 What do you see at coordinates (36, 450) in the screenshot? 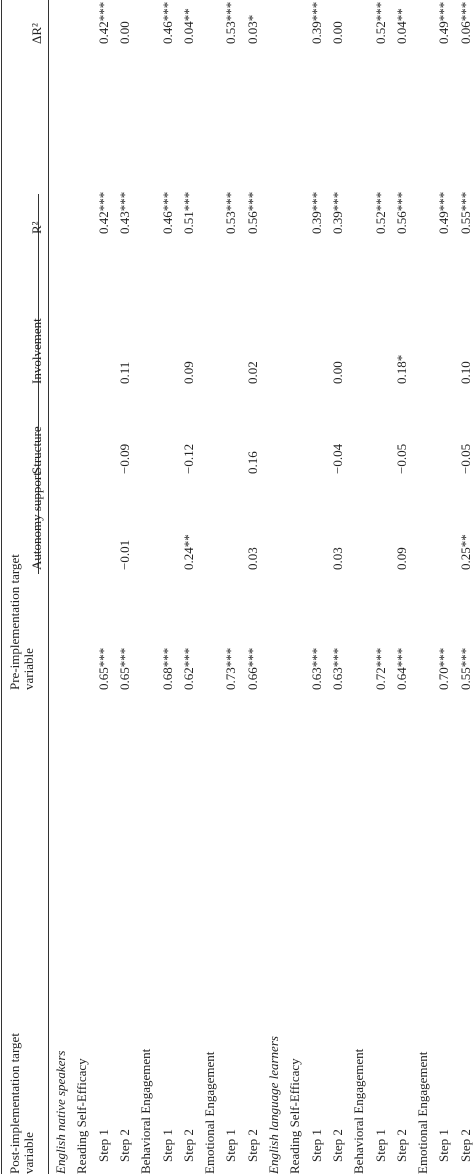
I see `column-header: Structure` at bounding box center [36, 450].